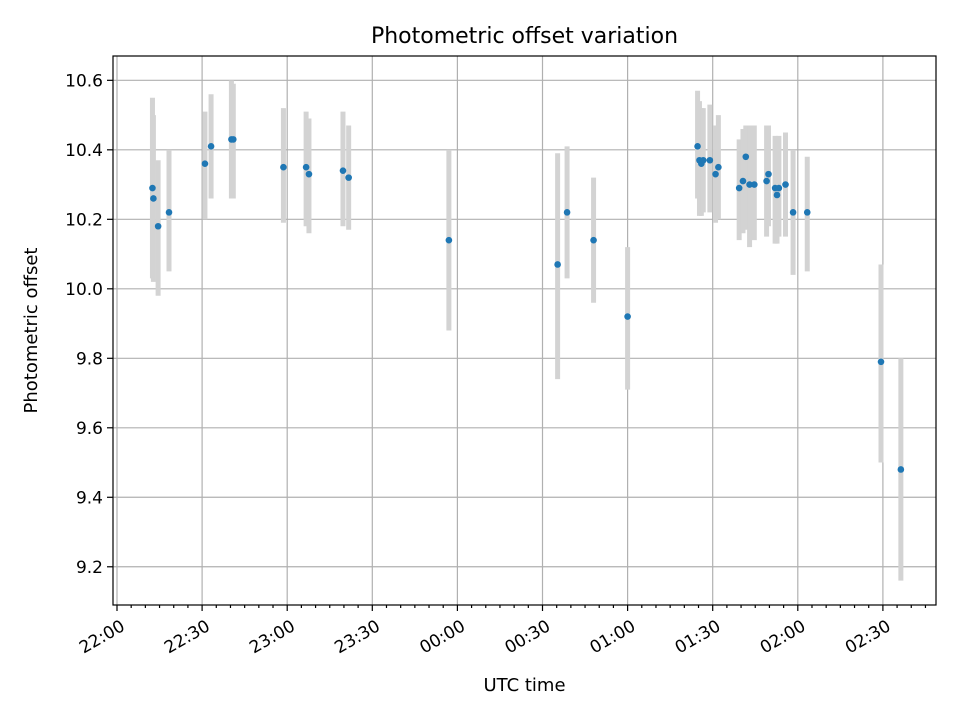 The image size is (960, 720). What do you see at coordinates (272, 637) in the screenshot?
I see `x-tick-label: 23:00` at bounding box center [272, 637].